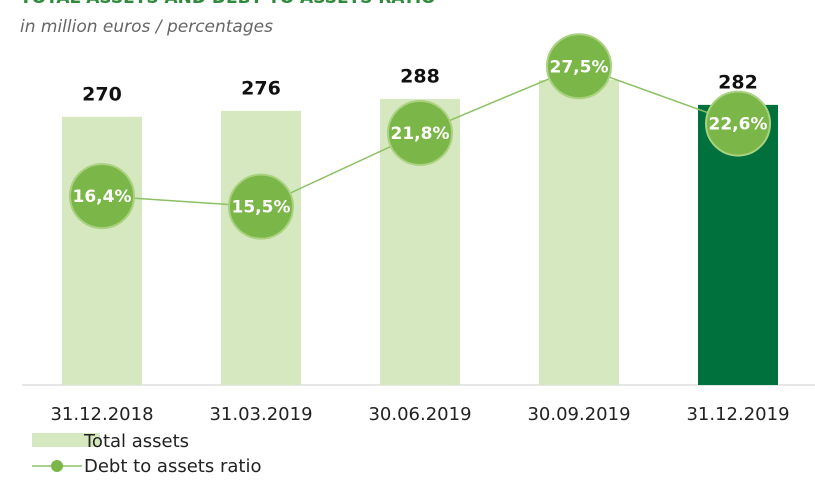  I want to click on ratio-label: 22,6%, so click(738, 125).